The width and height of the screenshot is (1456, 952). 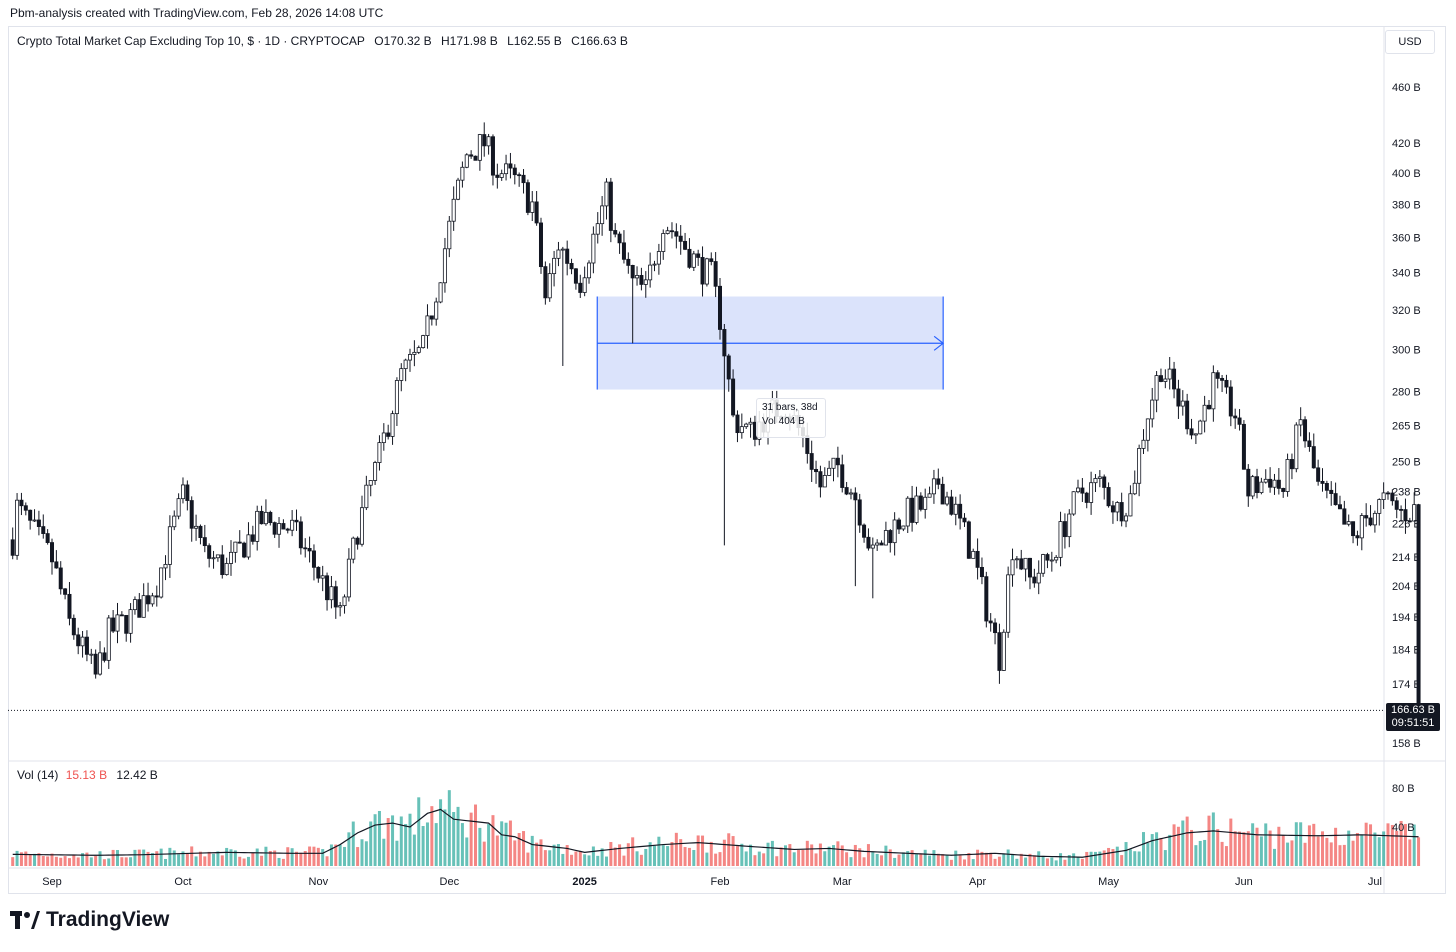 I want to click on price-tick-label: 214 B, so click(x=1406, y=558).